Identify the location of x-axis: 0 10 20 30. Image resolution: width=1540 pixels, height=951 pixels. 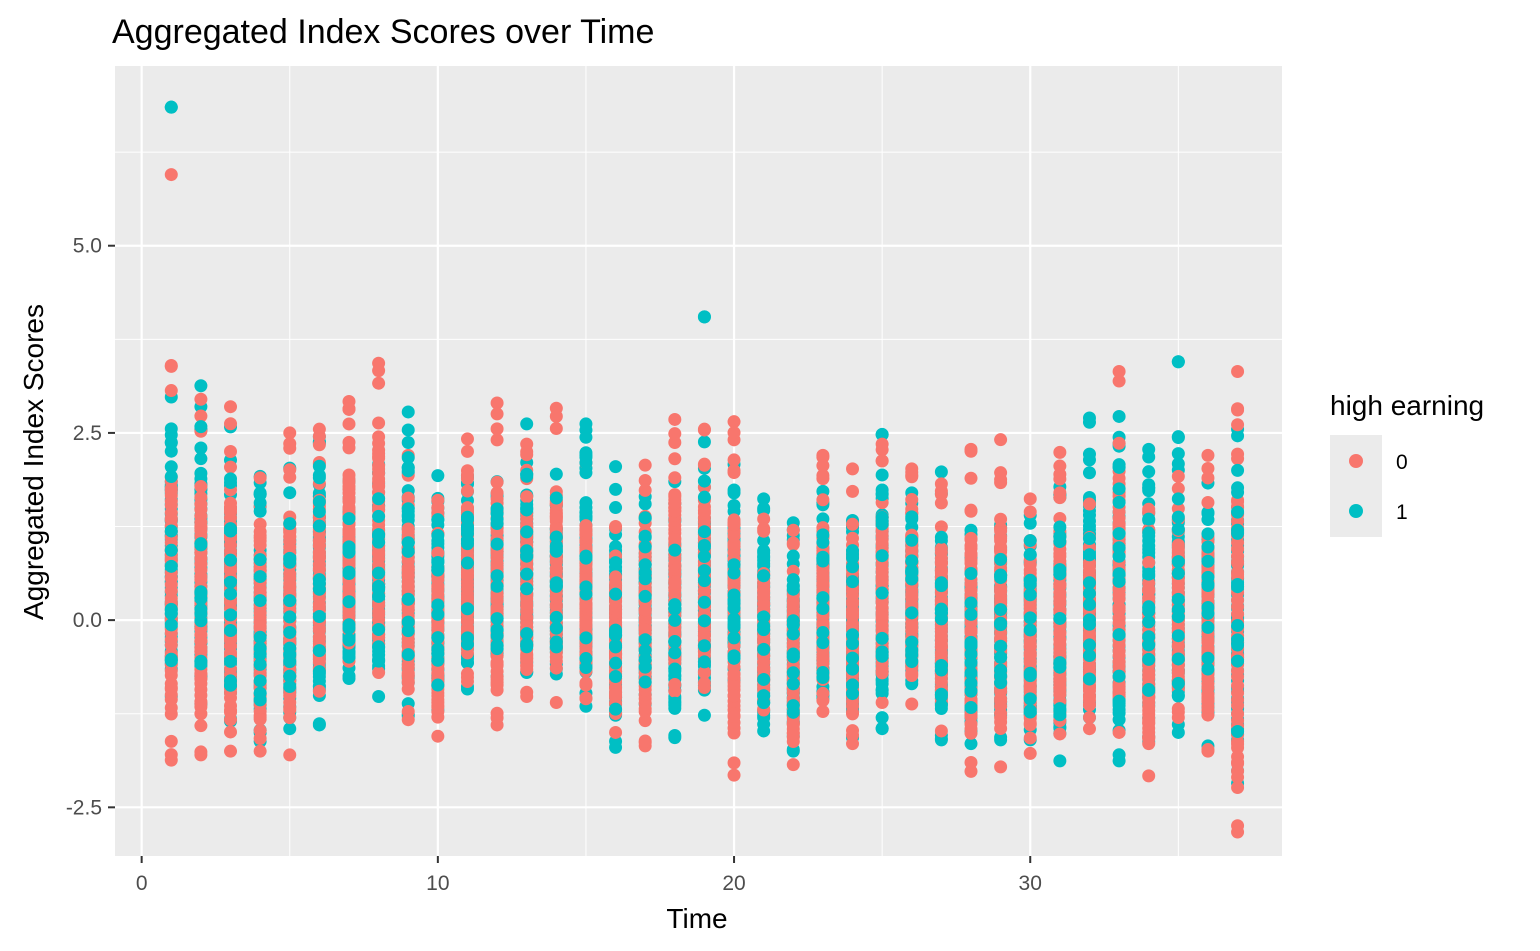
(589, 875).